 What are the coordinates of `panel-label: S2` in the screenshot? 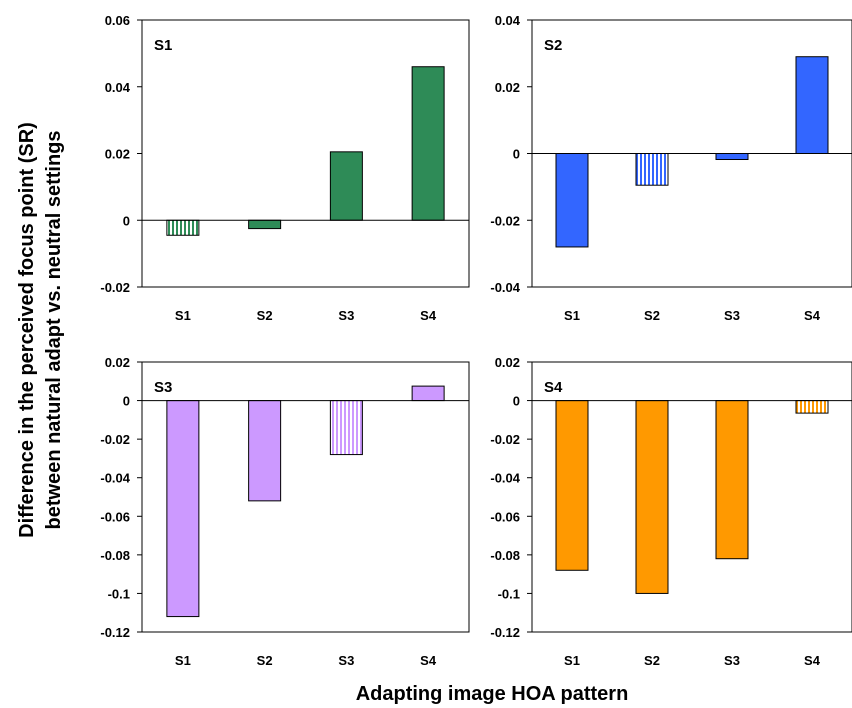 It's located at (553, 45).